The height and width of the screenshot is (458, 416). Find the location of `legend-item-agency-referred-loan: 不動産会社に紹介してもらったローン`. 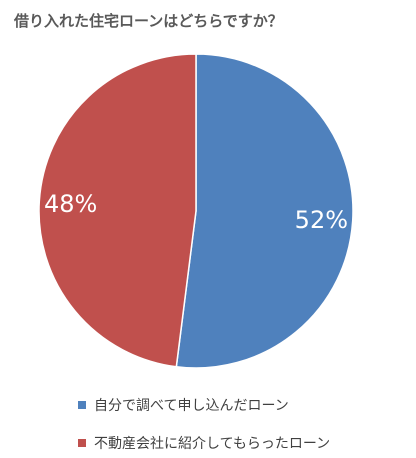

legend-item-agency-referred-loan: 不動産会社に紹介してもらったローン is located at coordinates (204, 443).